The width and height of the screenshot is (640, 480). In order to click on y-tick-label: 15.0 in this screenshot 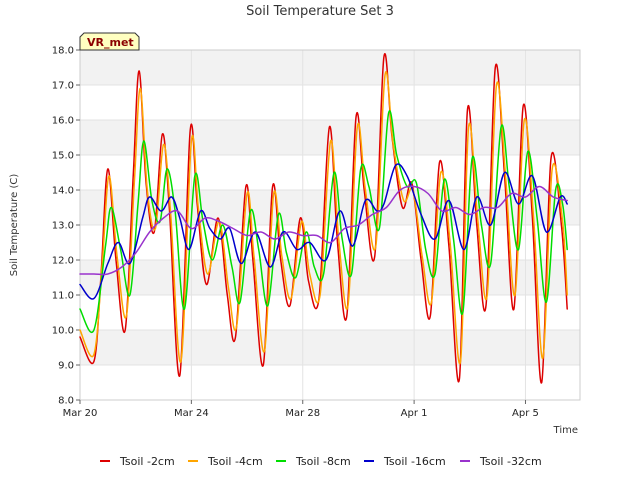, I will do `click(63, 156)`.